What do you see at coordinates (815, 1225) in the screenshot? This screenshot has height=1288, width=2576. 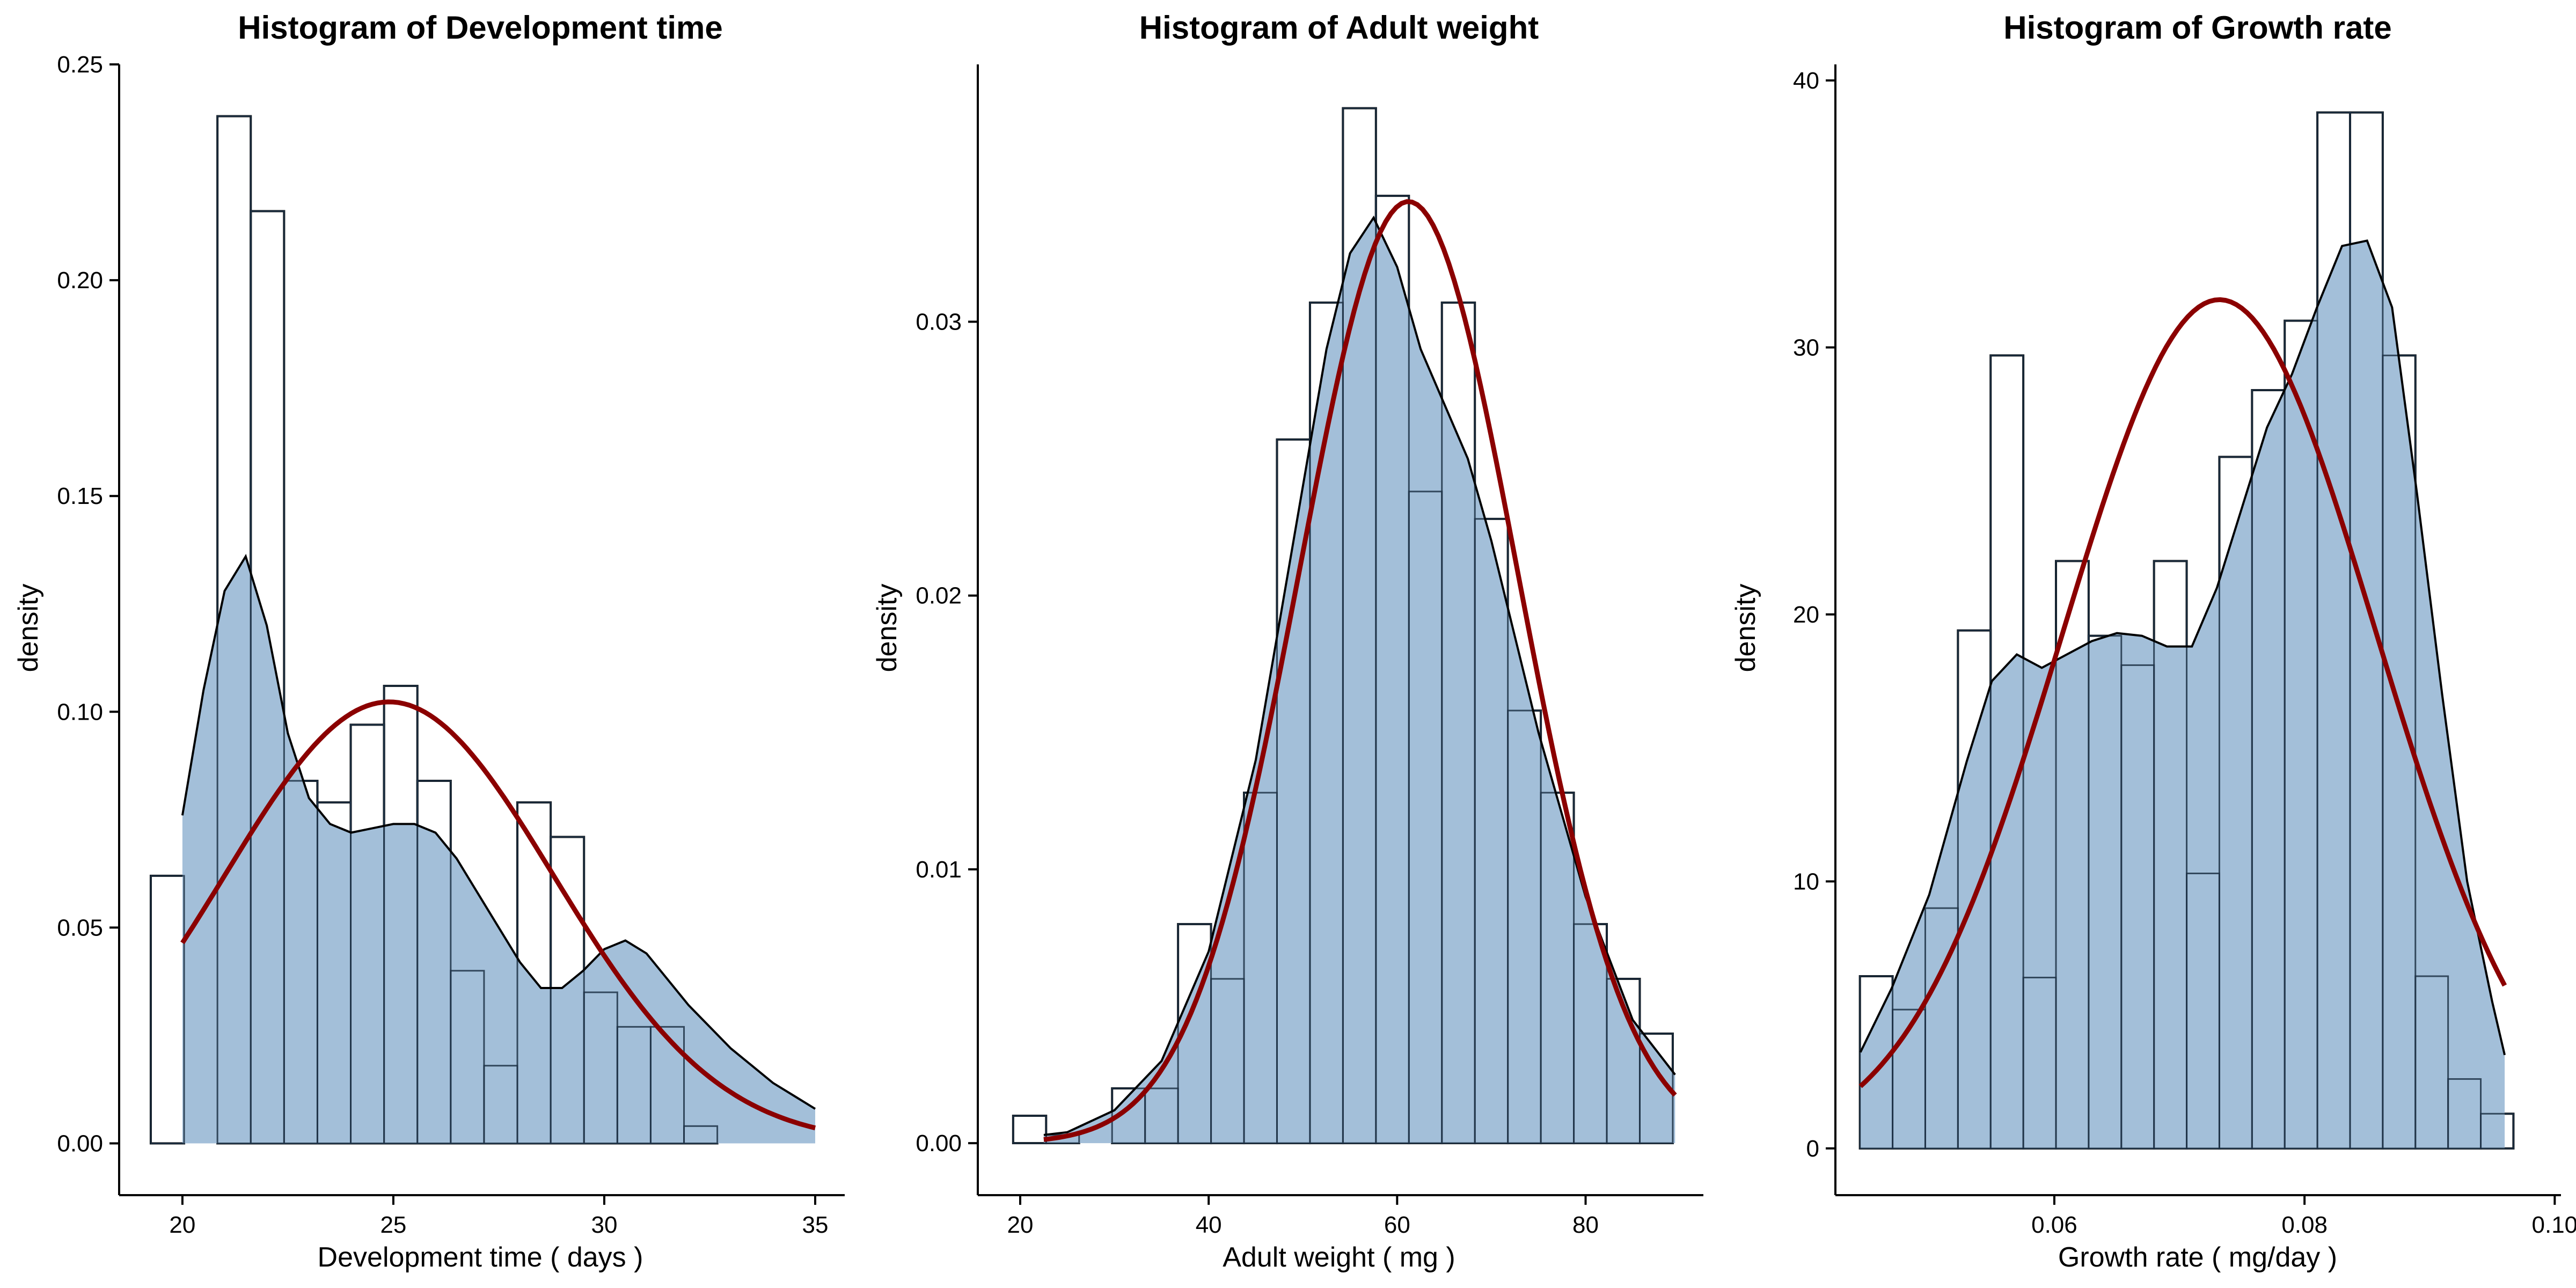 I see `x-tick-label: 35` at bounding box center [815, 1225].